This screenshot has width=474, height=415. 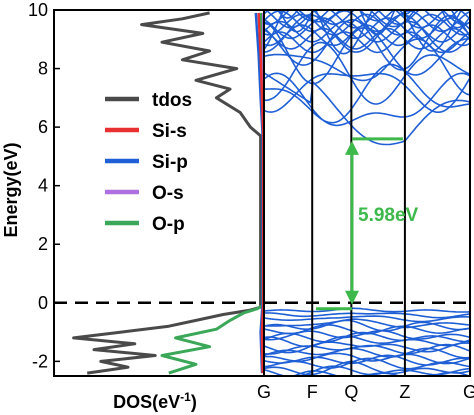 I want to click on y-tick-label: 8, so click(x=43, y=69).